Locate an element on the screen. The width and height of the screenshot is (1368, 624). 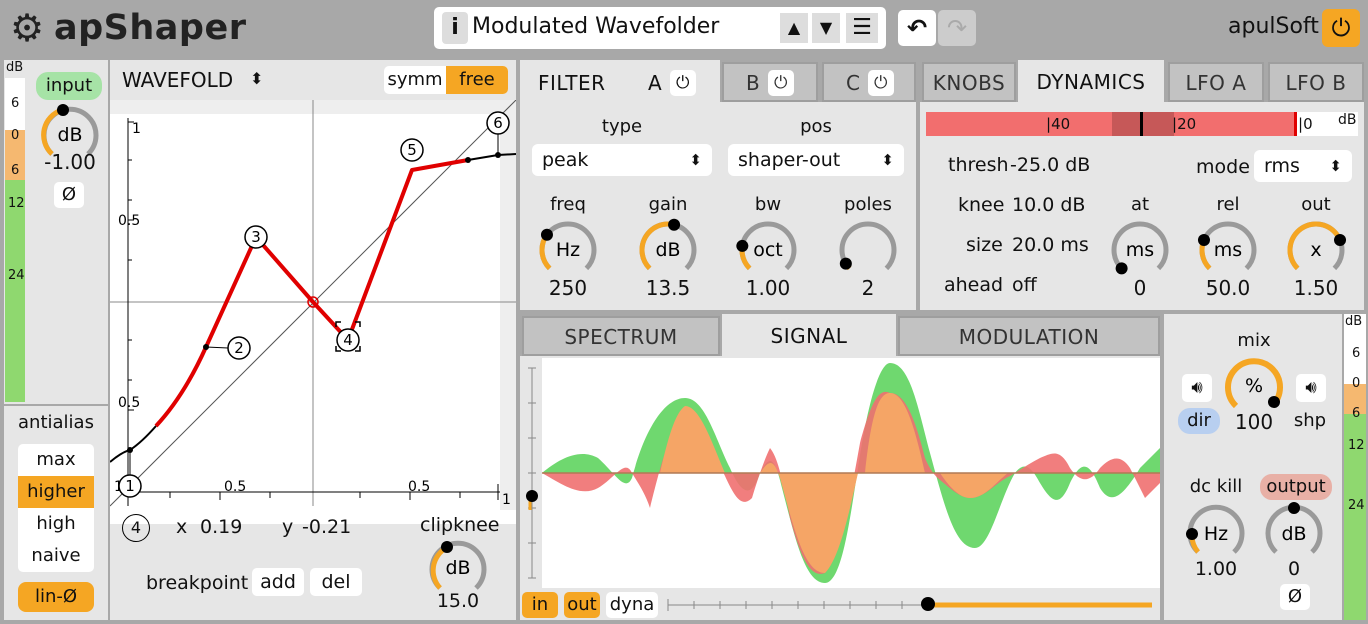
filter-c-power-icon: ⏻ is located at coordinates (881, 83).